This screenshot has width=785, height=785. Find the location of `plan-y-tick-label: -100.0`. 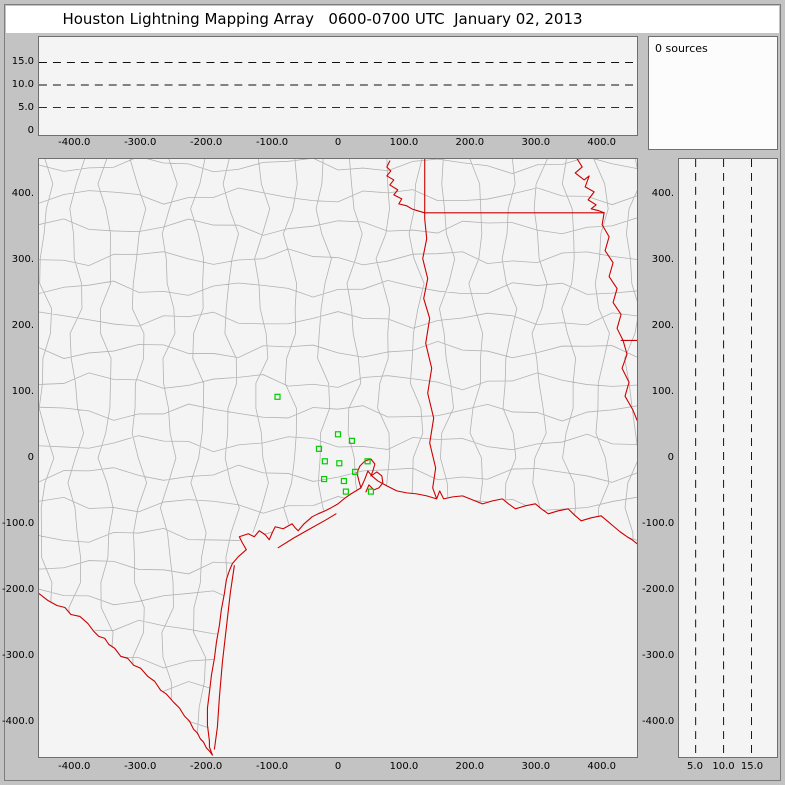

plan-y-tick-label: -100.0 is located at coordinates (18, 523).